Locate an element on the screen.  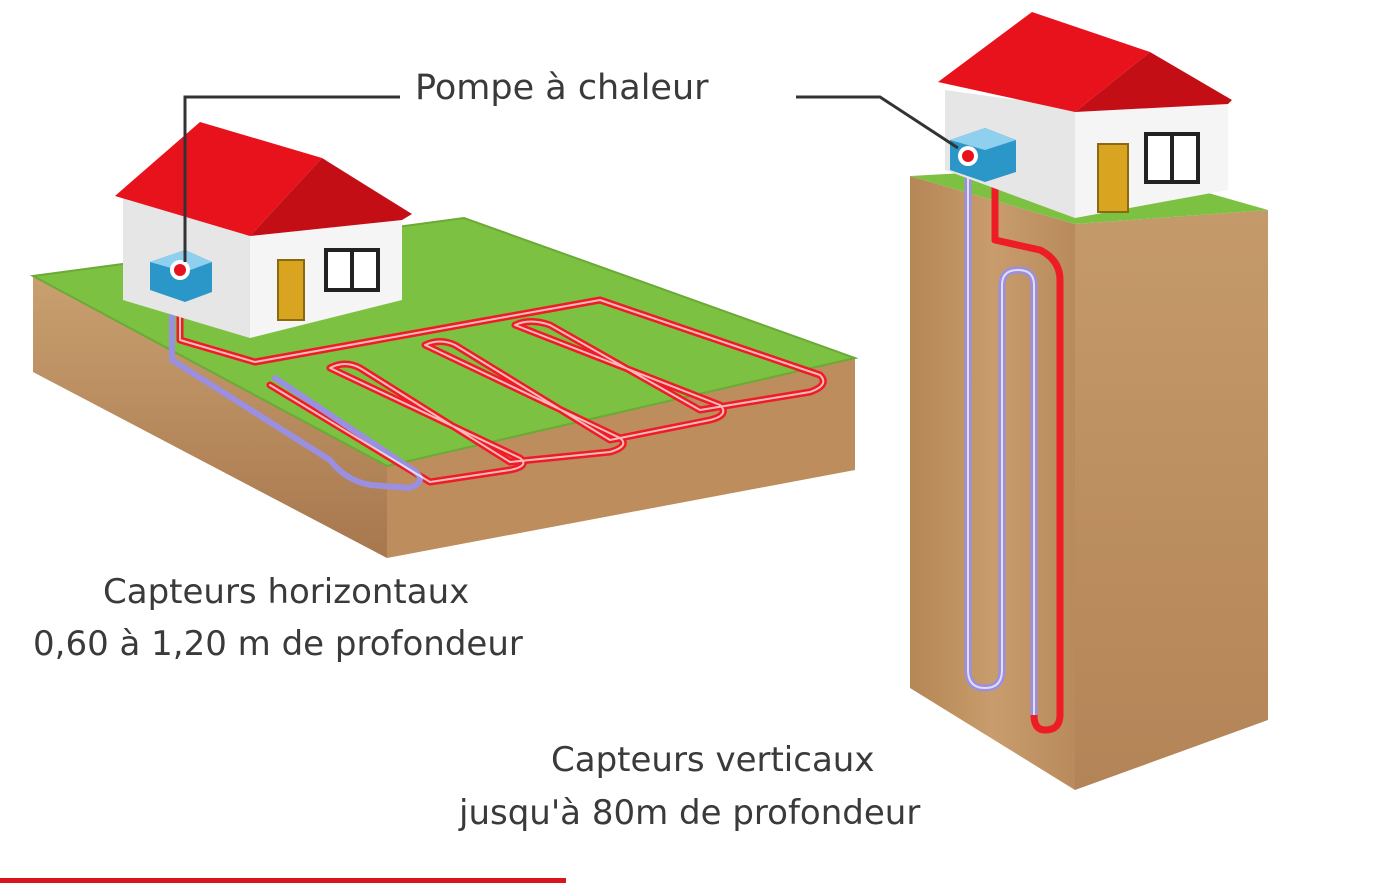
pump-leader-line-left is located at coordinates (291, 178).